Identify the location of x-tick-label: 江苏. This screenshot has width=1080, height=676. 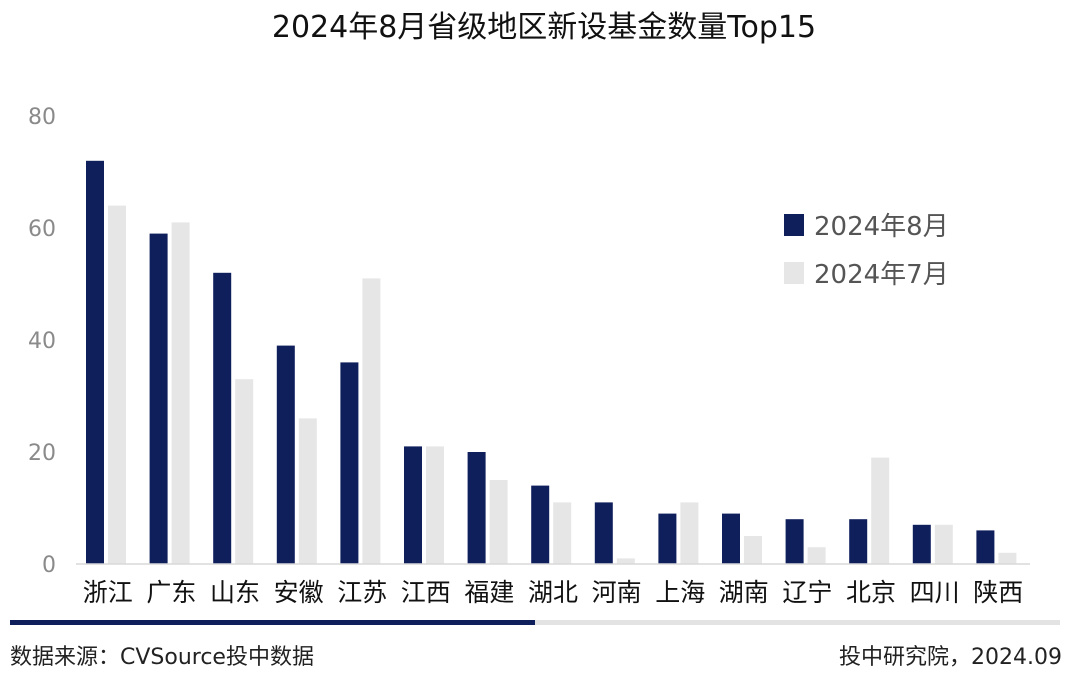
(362, 592).